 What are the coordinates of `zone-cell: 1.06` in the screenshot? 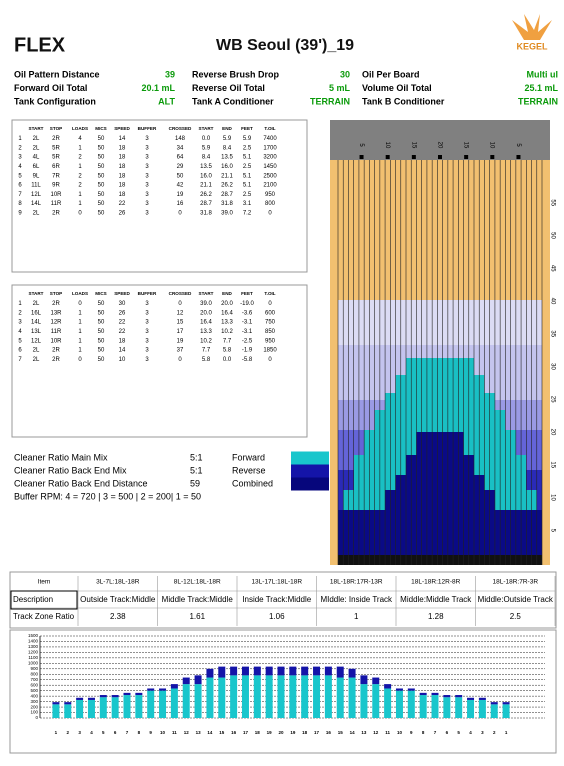 It's located at (277, 616).